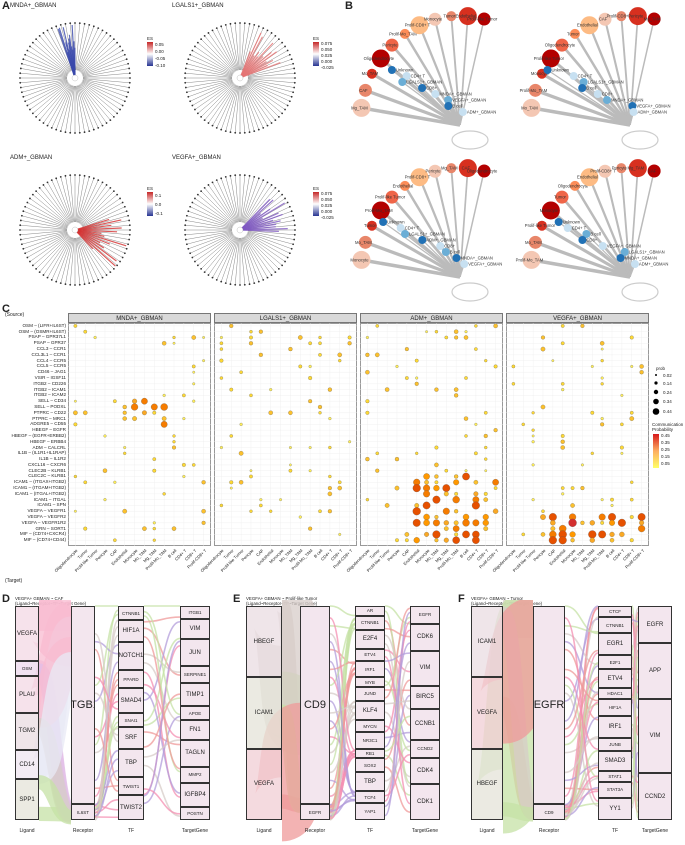  What do you see at coordinates (198, 6) in the screenshot?
I see `panel-a-title-2: LGALS1+_GBMAN` at bounding box center [198, 6].